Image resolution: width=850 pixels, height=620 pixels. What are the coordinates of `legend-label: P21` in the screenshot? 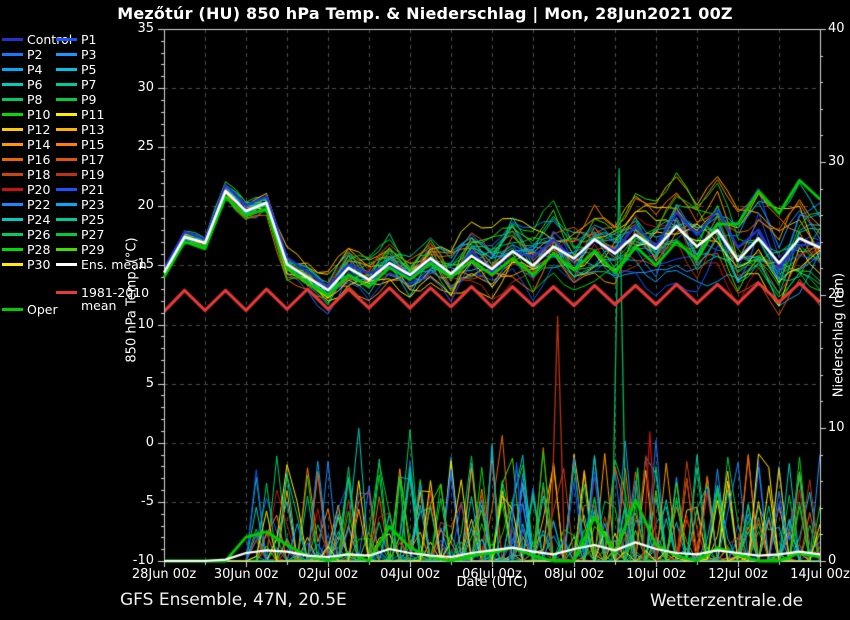 It's located at (93, 189).